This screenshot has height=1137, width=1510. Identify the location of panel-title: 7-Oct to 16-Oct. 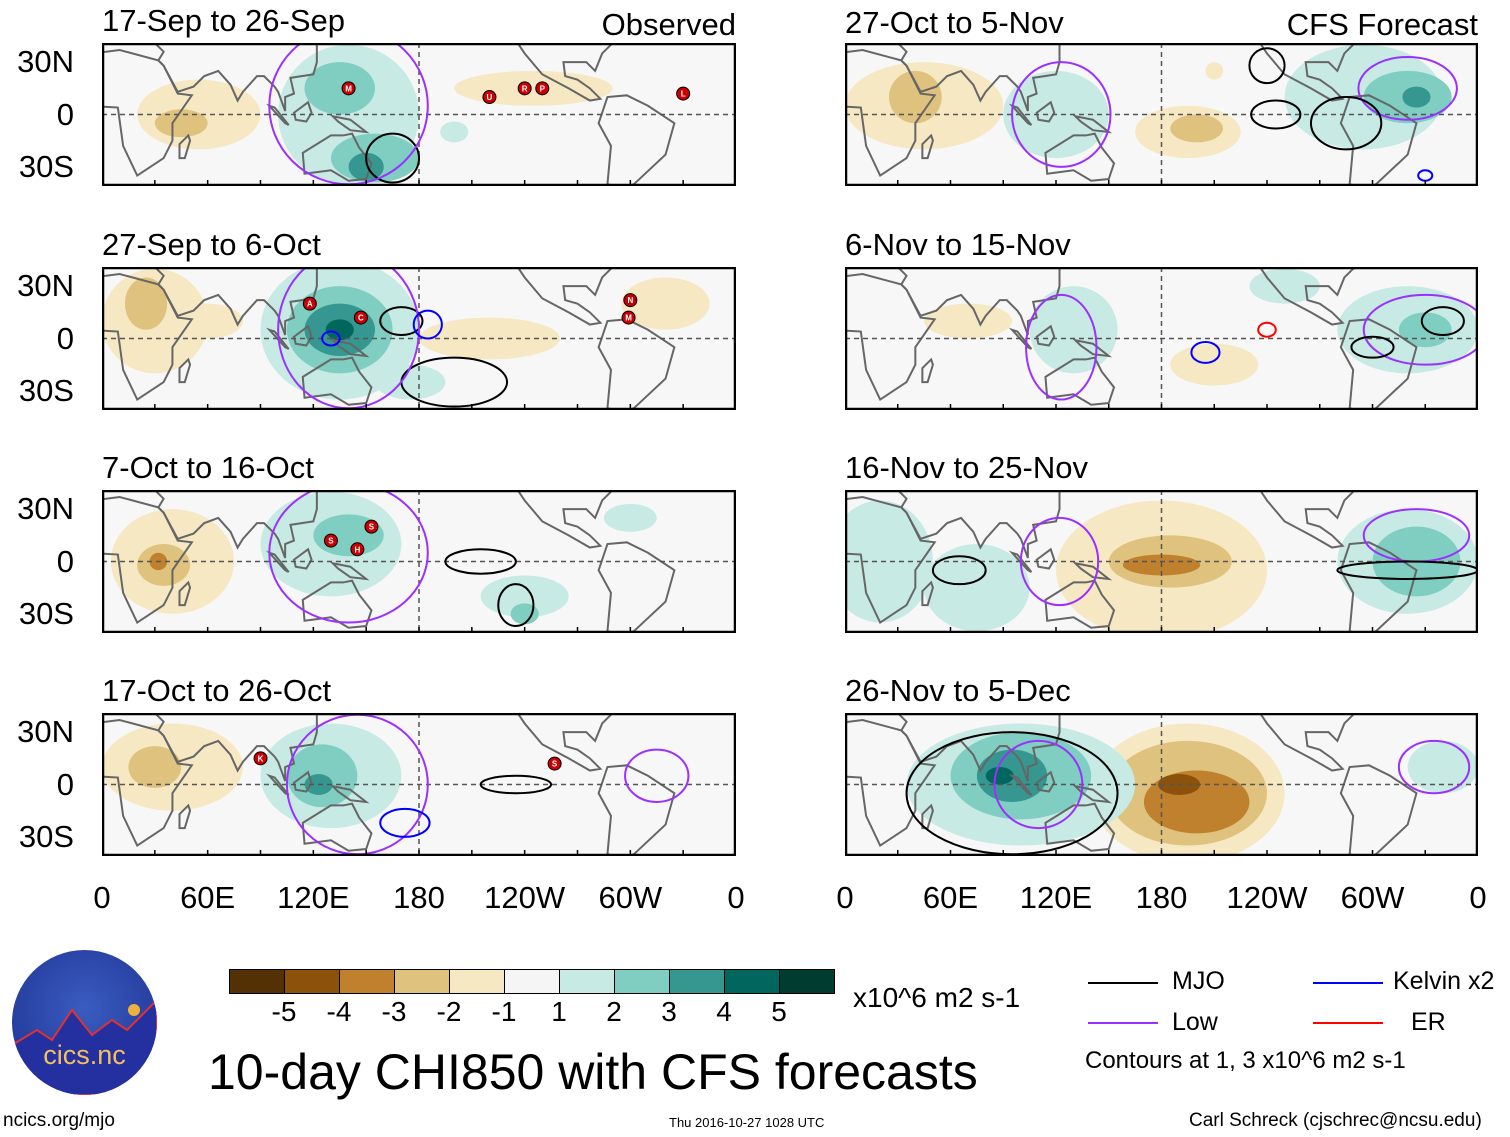
(208, 467).